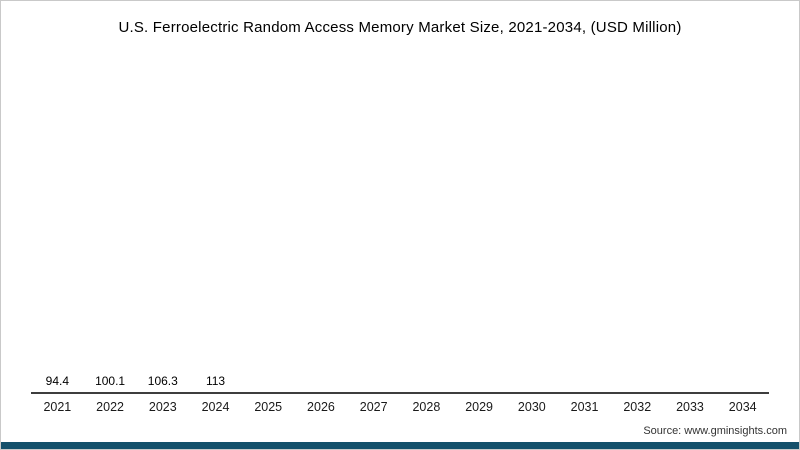  What do you see at coordinates (715, 431) in the screenshot?
I see `source-text: Source: www.gminsights.com` at bounding box center [715, 431].